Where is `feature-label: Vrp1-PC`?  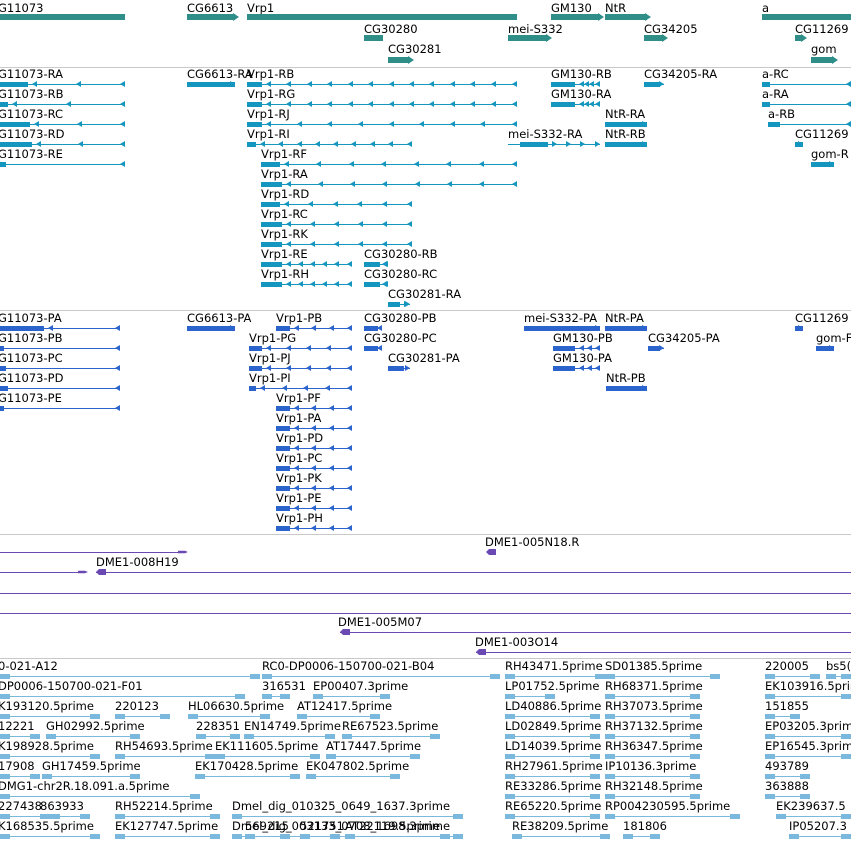
feature-label: Vrp1-PC is located at coordinates (299, 458).